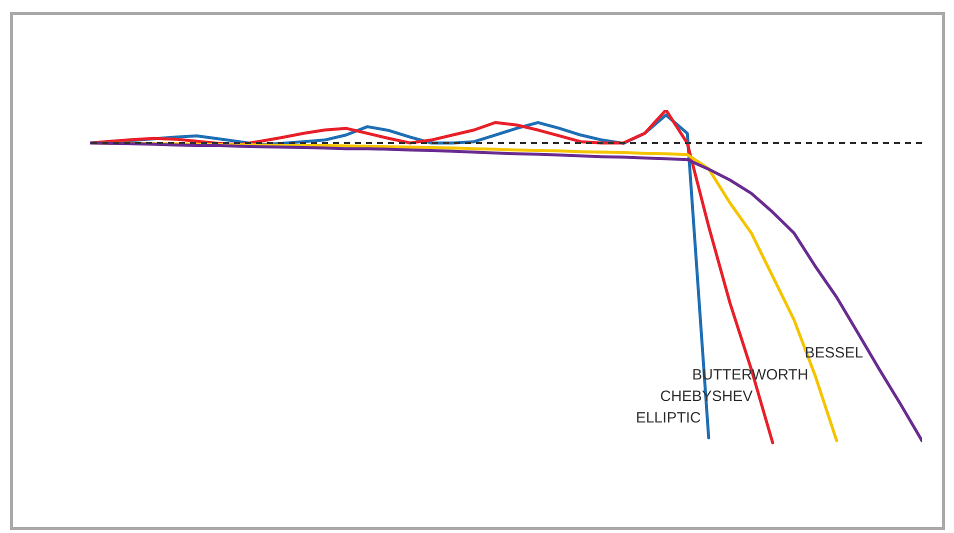 The image size is (954, 533). I want to click on series-label: ELLIPTIC, so click(669, 418).